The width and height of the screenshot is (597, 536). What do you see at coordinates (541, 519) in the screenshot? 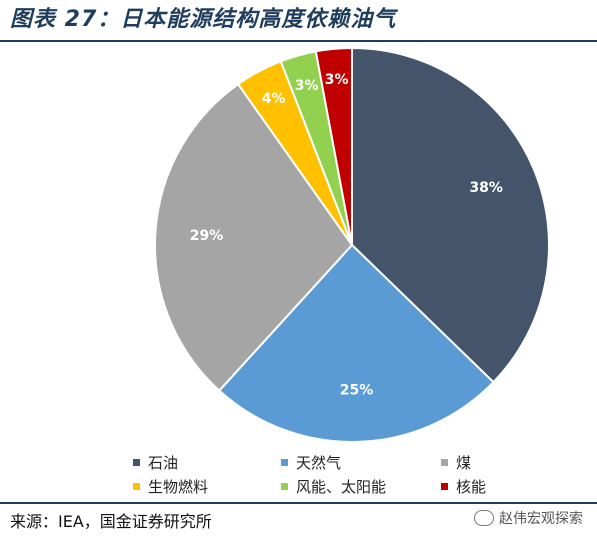
I see `watermark-text: 赵伟宏观探索` at bounding box center [541, 519].